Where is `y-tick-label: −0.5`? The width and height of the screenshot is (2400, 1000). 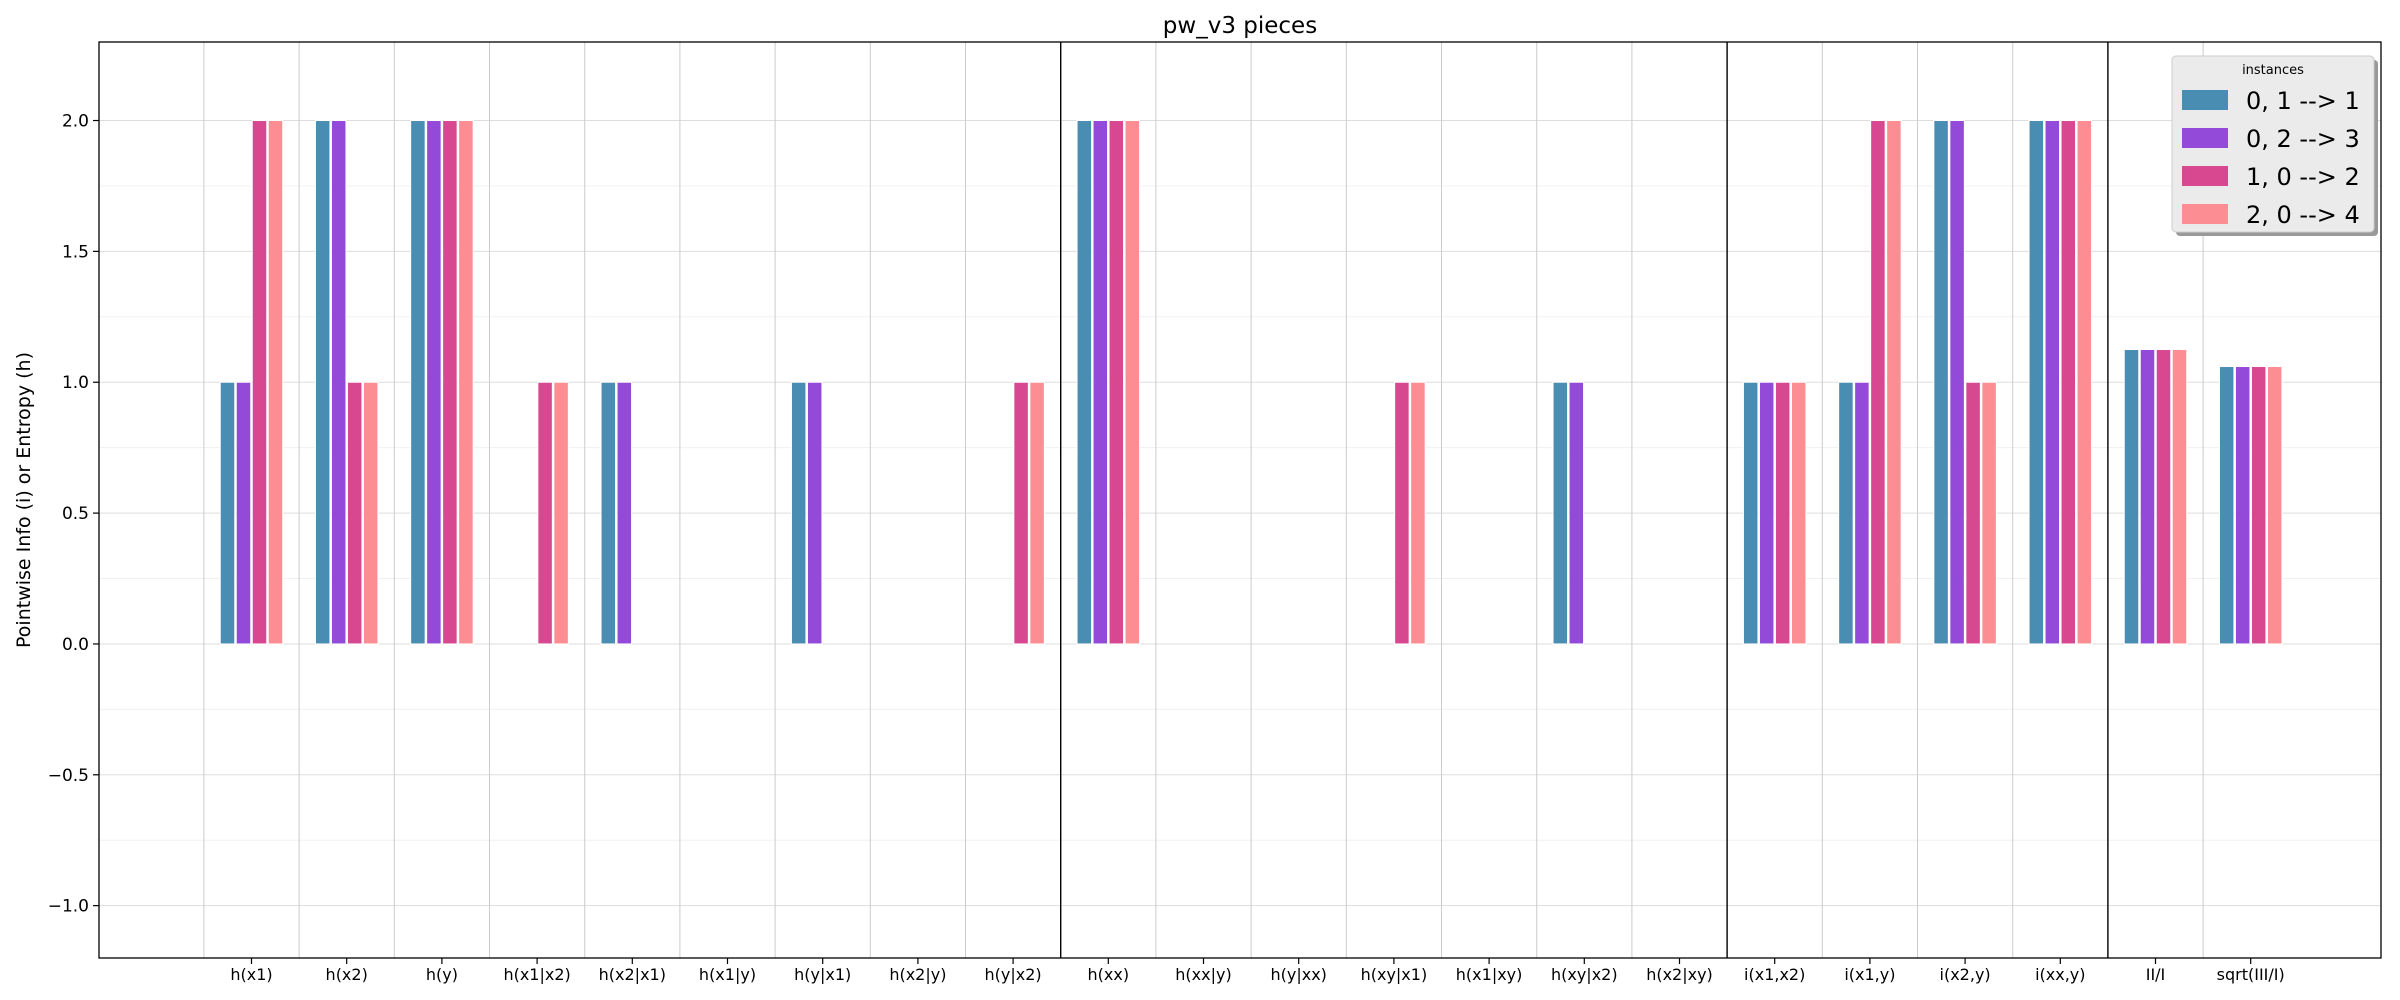
y-tick-label: −0.5 is located at coordinates (68, 776).